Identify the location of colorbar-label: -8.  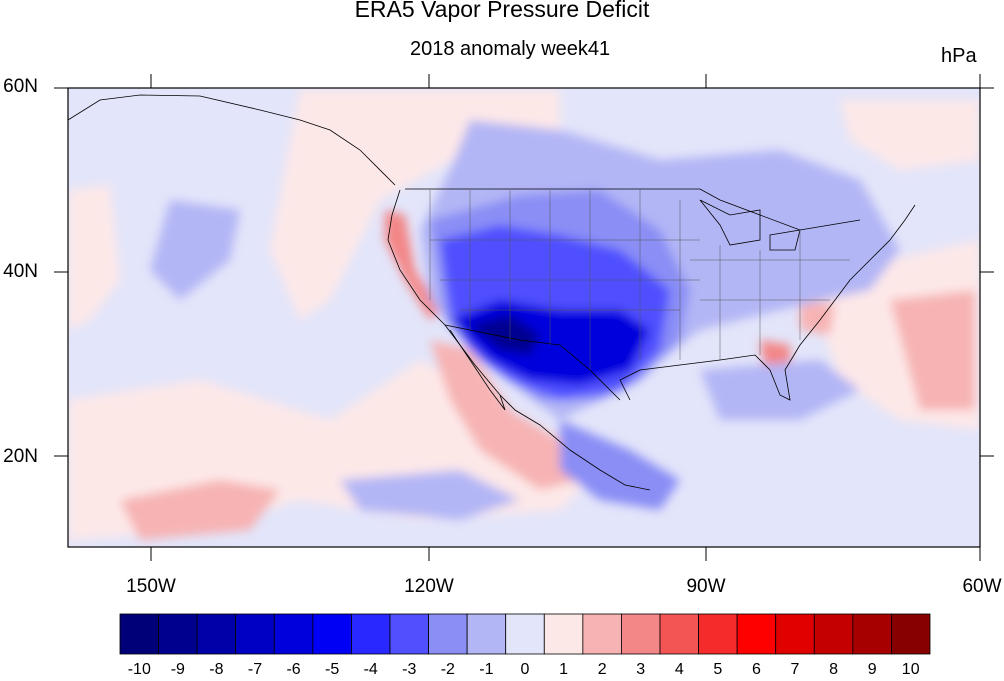
(216, 669).